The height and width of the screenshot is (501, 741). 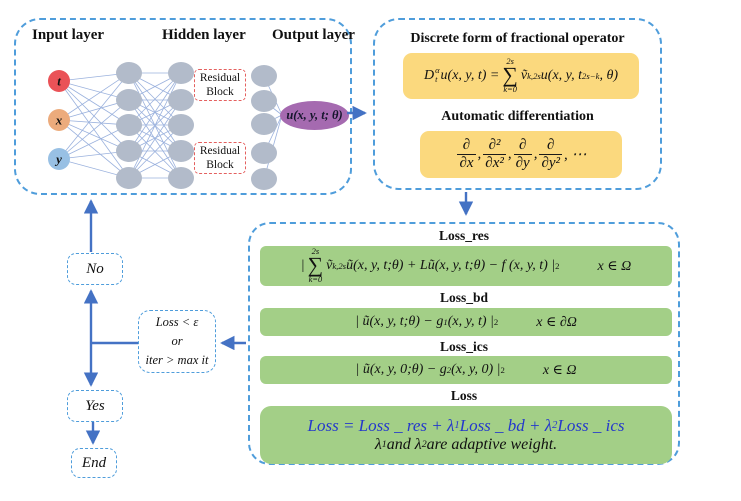 I want to click on loss-bd-formula: | ũ(x, y, t;θ) − g 1 (x, y, t) | 2 x ∈ ∂Ω, so click(x=466, y=322).